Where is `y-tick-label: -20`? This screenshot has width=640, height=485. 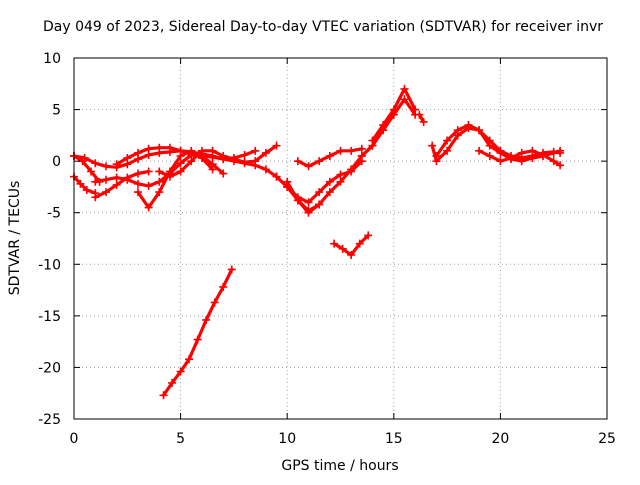
y-tick-label: -20 is located at coordinates (49, 368).